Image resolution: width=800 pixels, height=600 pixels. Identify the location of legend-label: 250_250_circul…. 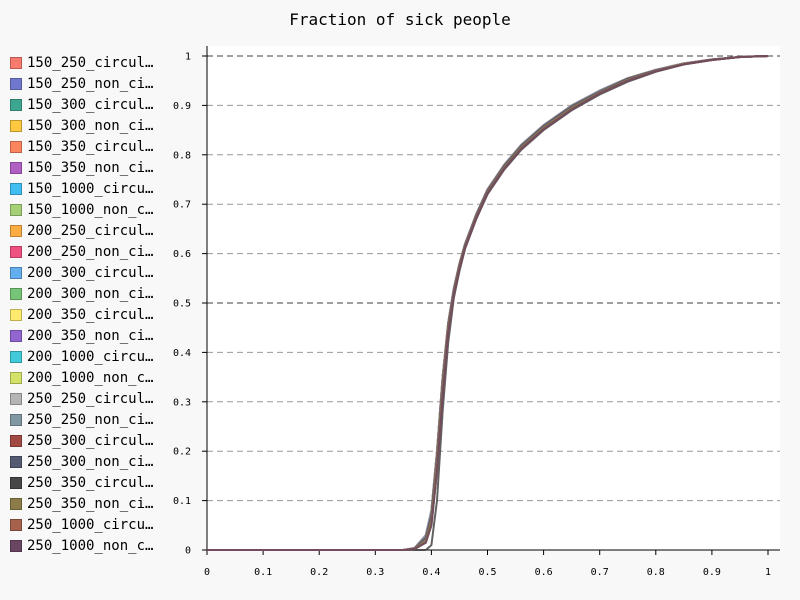
(90, 398).